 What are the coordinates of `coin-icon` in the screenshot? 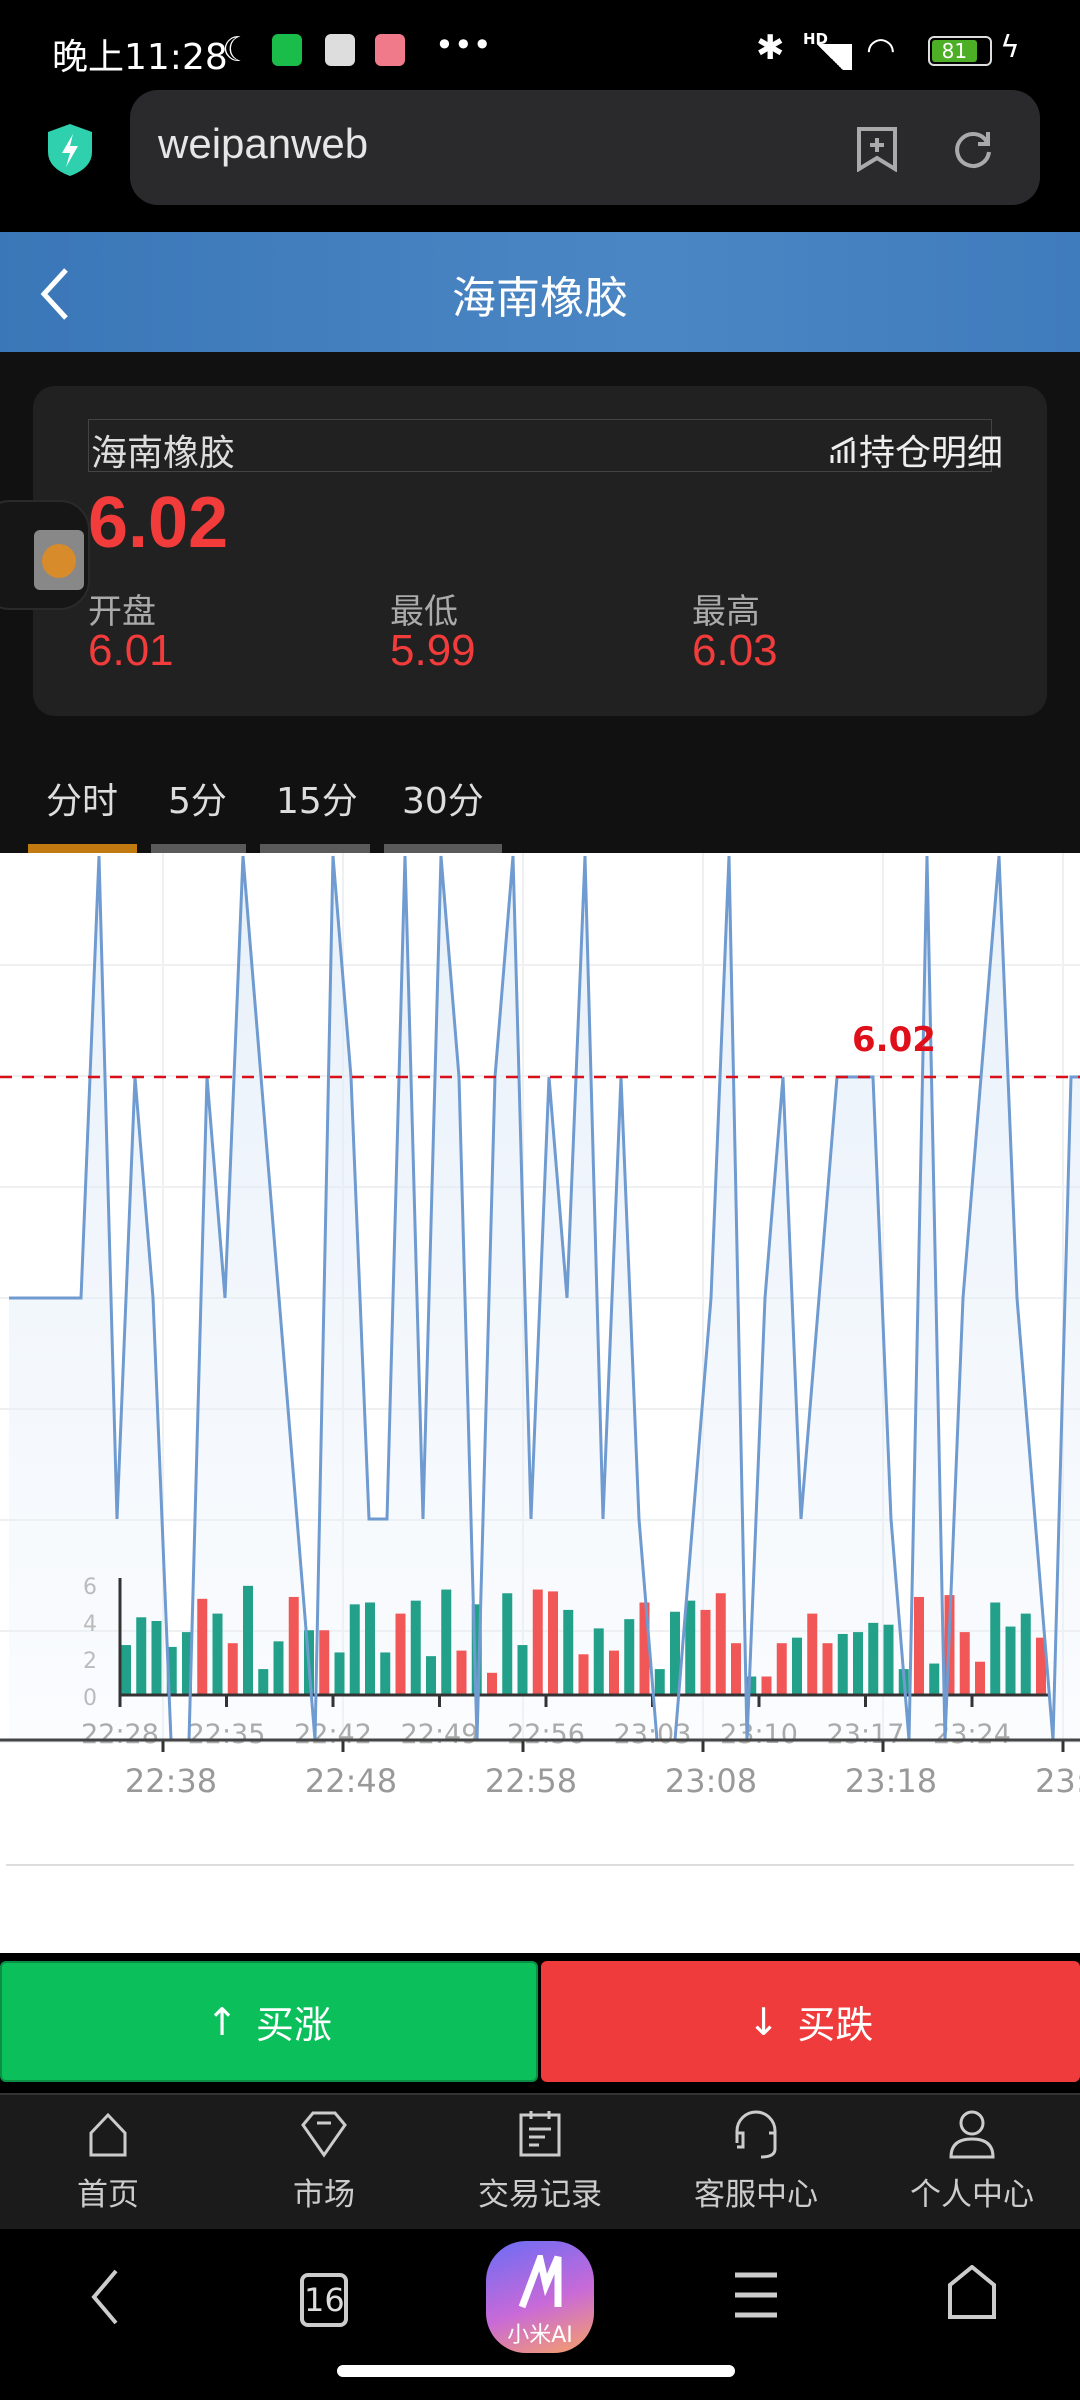 It's located at (59, 560).